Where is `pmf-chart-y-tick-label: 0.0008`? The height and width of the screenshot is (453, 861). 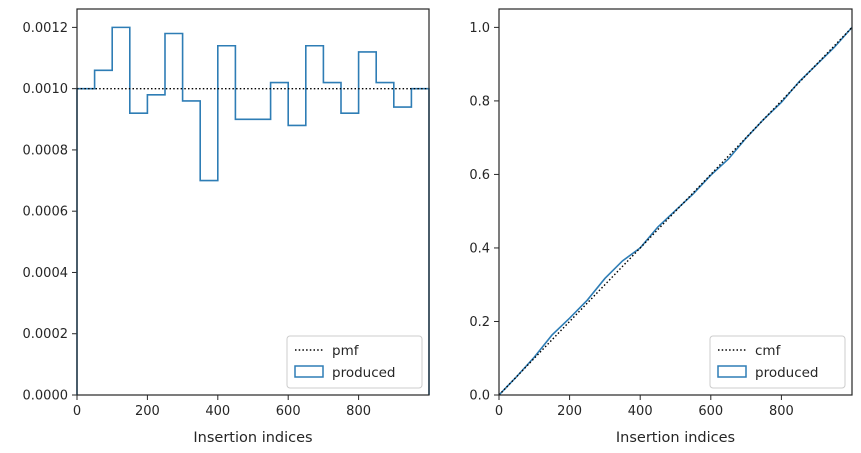
pmf-chart-y-tick-label: 0.0008 is located at coordinates (46, 150).